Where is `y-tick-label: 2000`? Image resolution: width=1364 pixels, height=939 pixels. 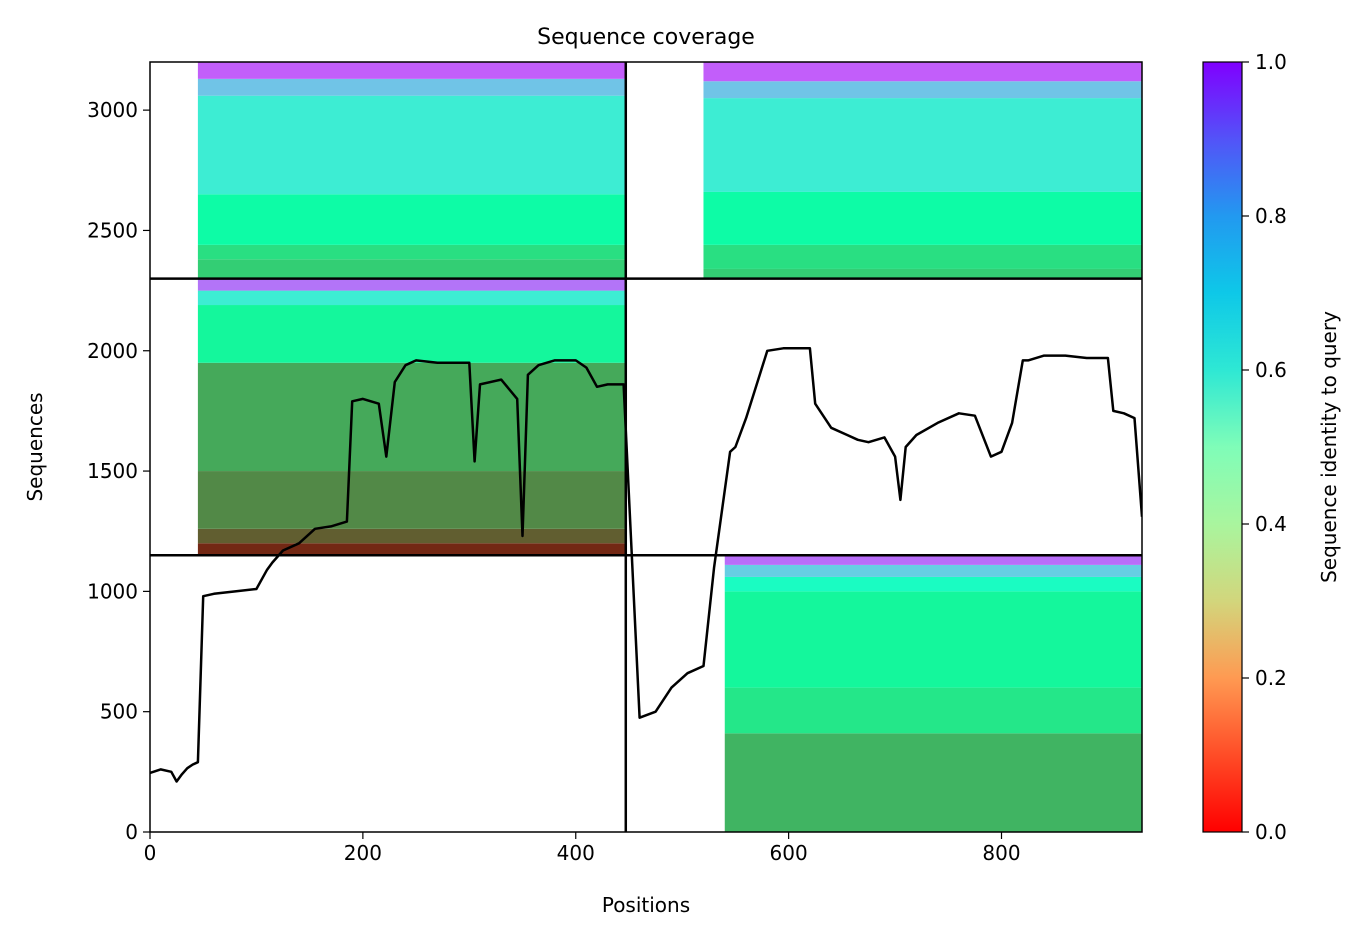 y-tick-label: 2000 is located at coordinates (112, 351).